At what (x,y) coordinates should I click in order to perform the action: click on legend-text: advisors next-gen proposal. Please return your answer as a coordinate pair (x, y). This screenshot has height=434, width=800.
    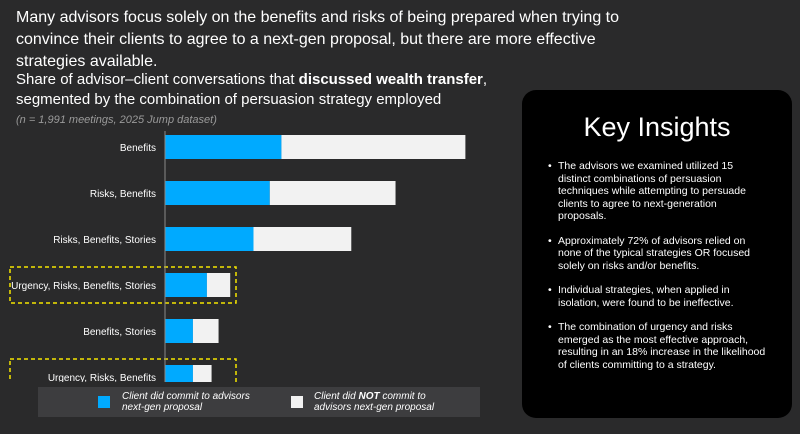
    Looking at the image, I should click on (374, 407).